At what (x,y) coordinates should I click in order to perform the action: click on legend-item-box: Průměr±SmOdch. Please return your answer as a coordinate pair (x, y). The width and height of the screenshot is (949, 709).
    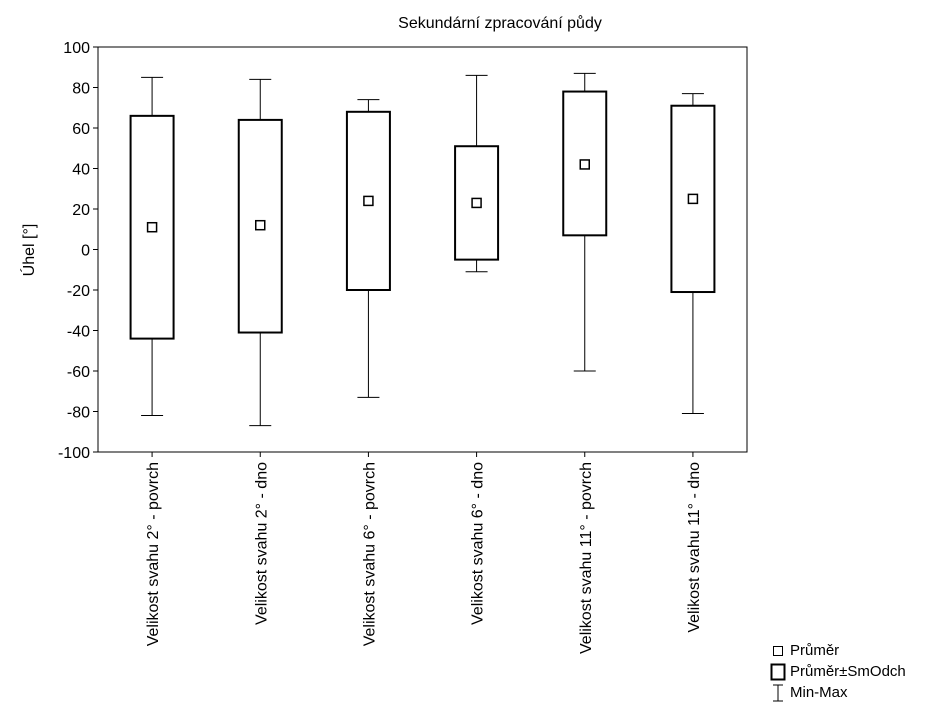
    Looking at the image, I should click on (837, 671).